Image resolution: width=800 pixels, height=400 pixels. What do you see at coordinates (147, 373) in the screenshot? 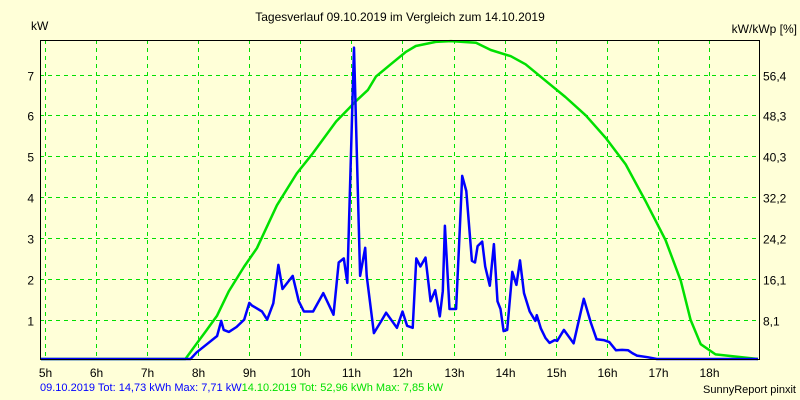
I see `x-tick-label: 7h` at bounding box center [147, 373].